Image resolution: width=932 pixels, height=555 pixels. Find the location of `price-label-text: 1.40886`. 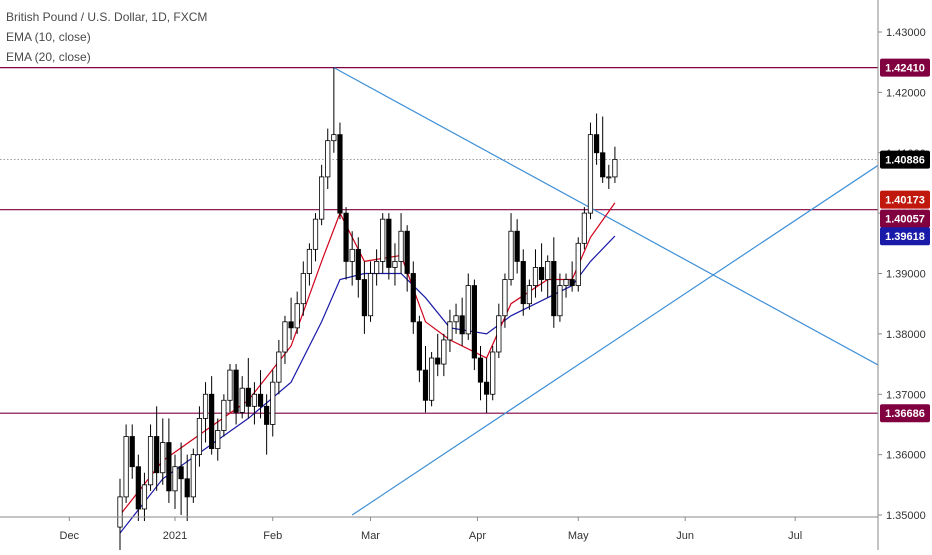

price-label-text: 1.40886 is located at coordinates (905, 161).